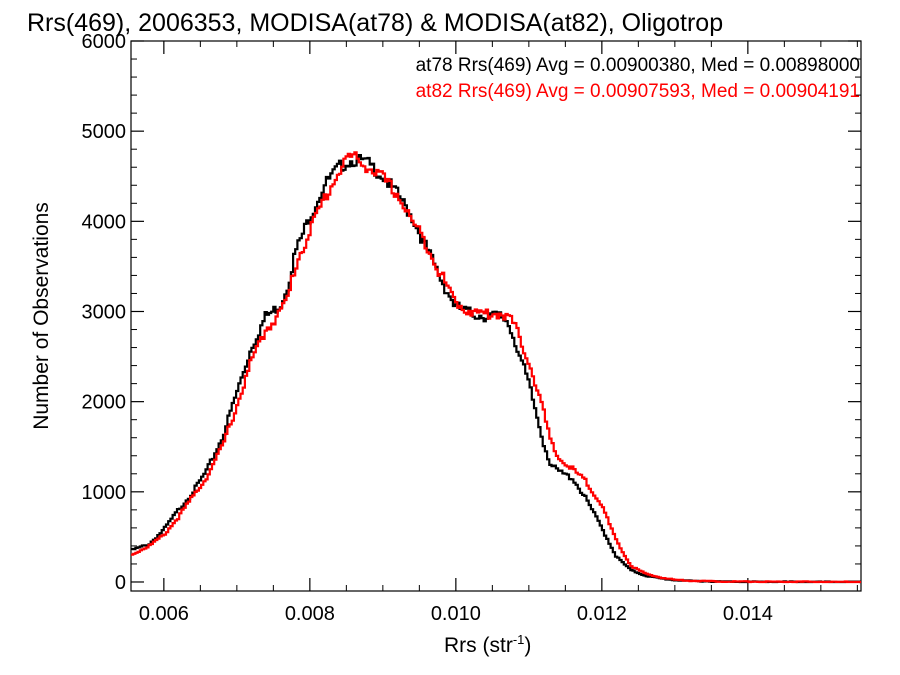 This screenshot has height=675, width=900. I want to click on y-tick-label: 1000, so click(104, 493).